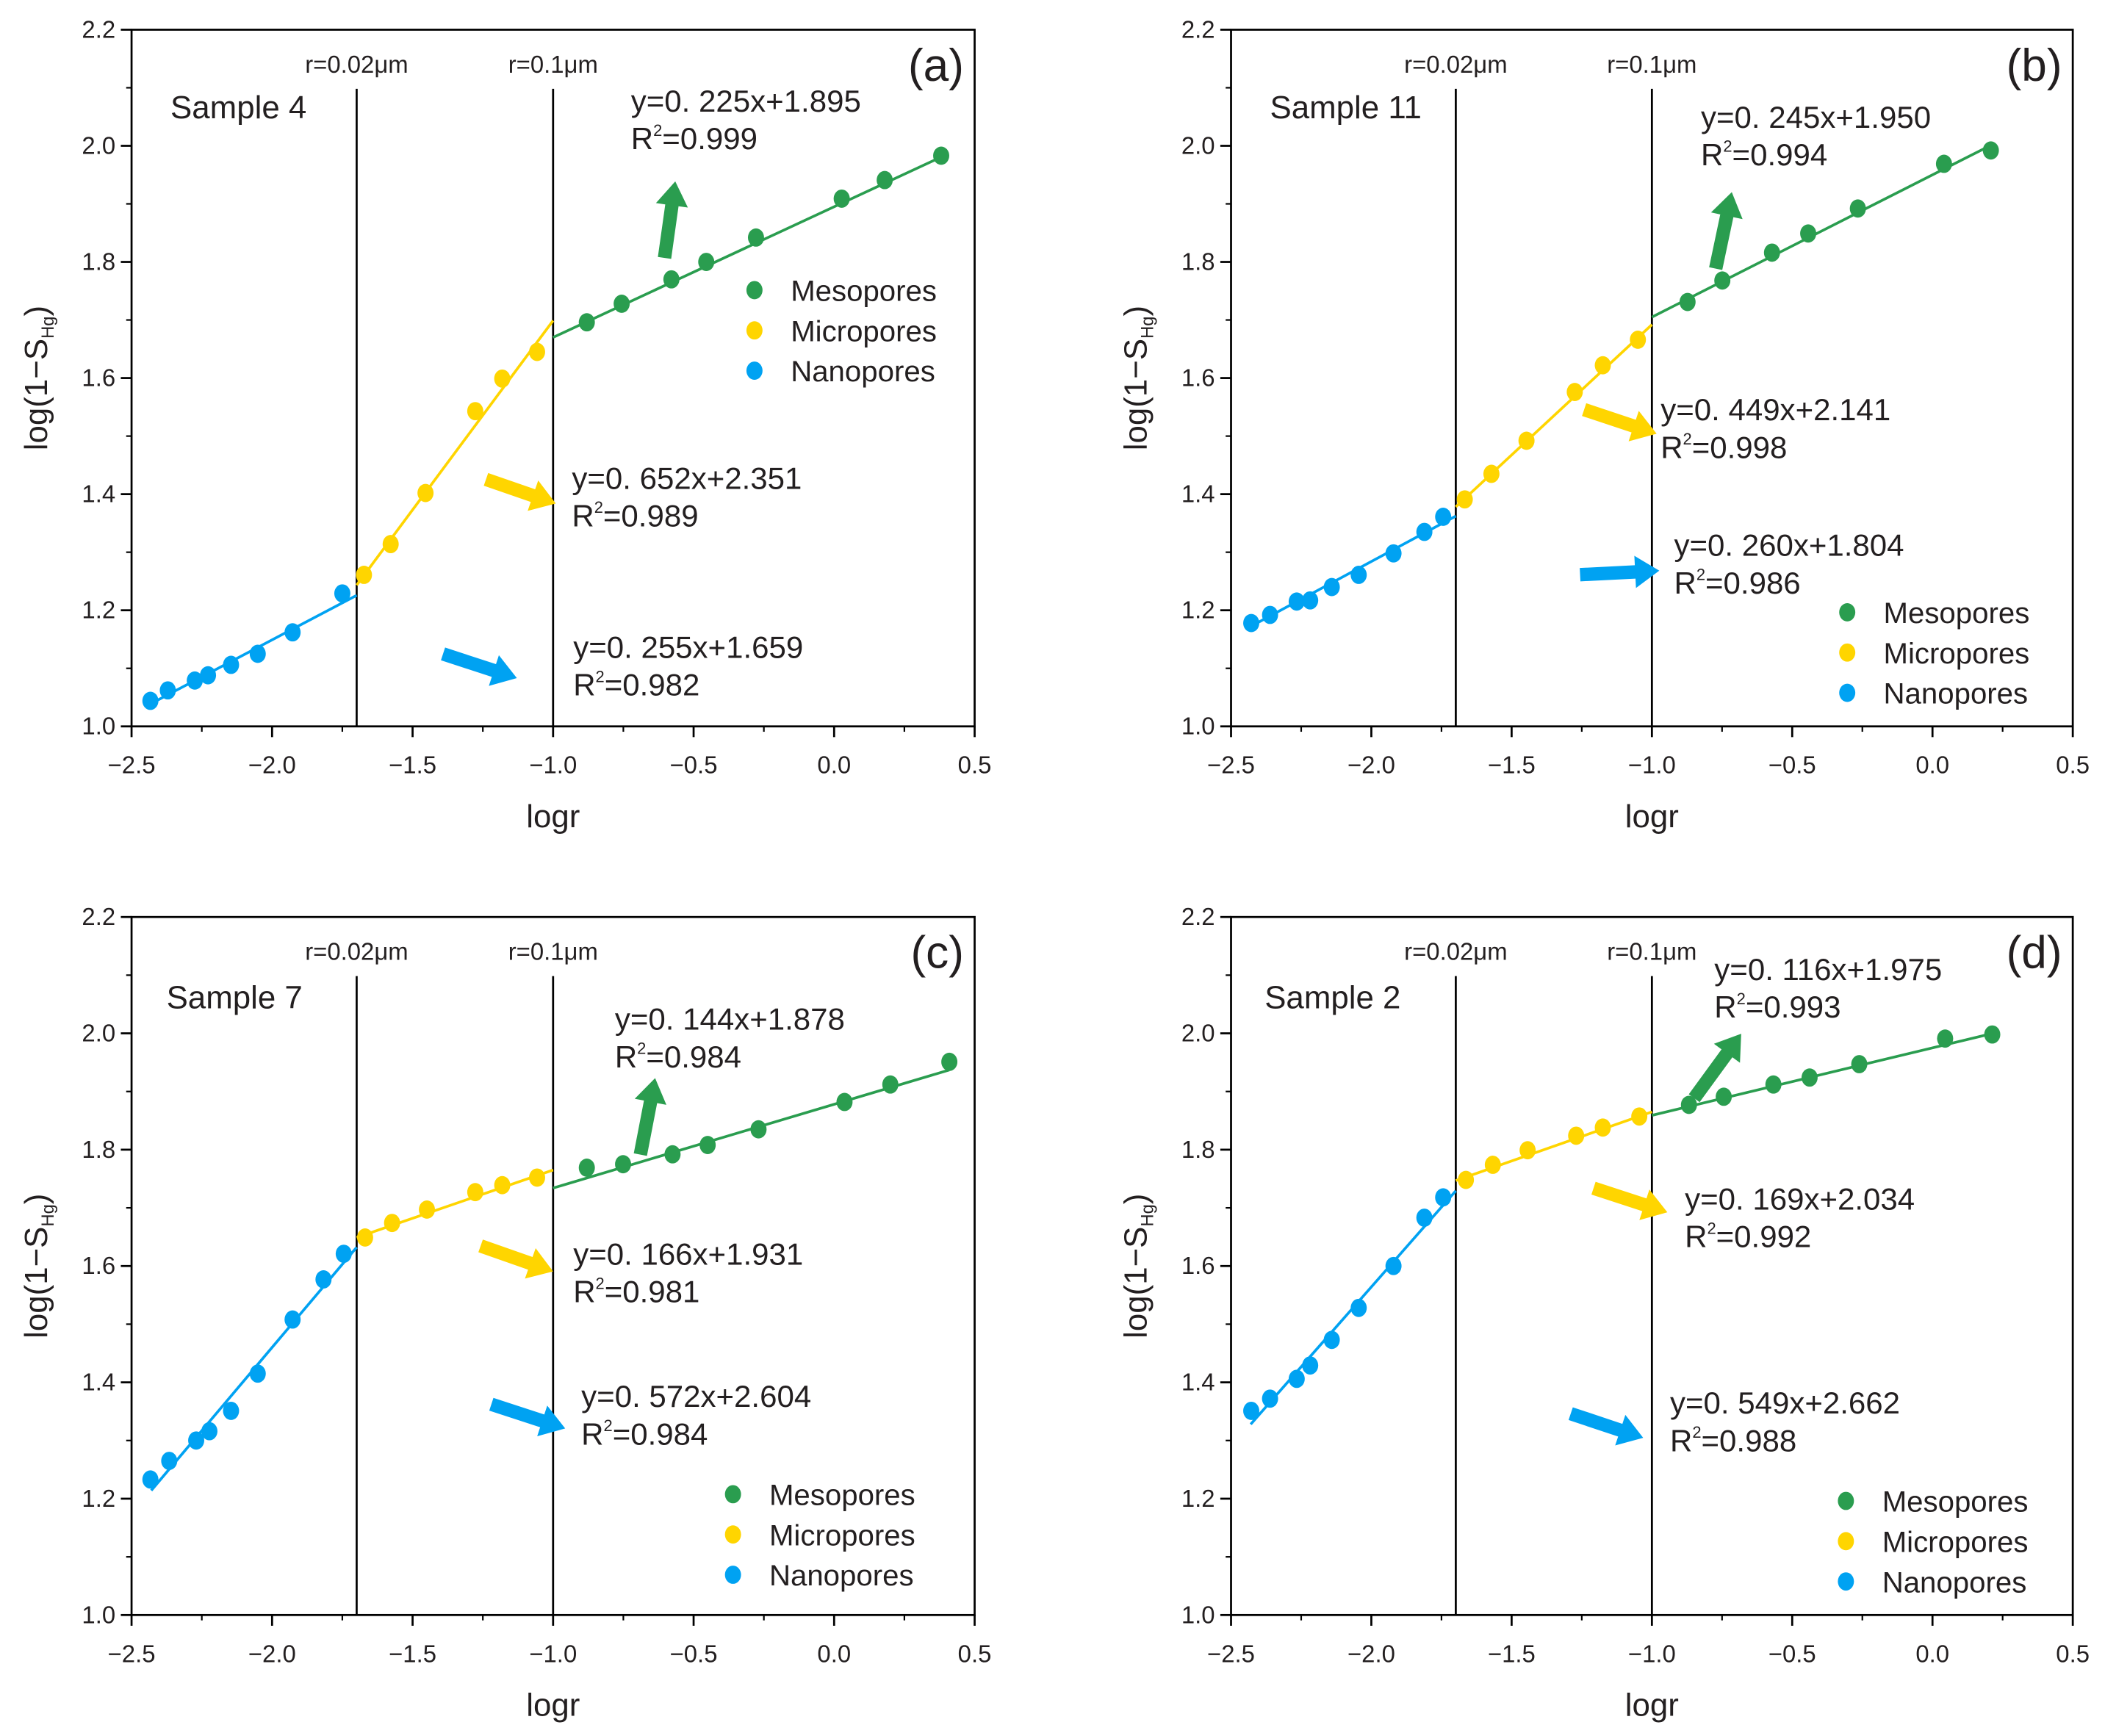  Describe the element at coordinates (2035, 953) in the screenshot. I see `panel-label: (d)` at that location.